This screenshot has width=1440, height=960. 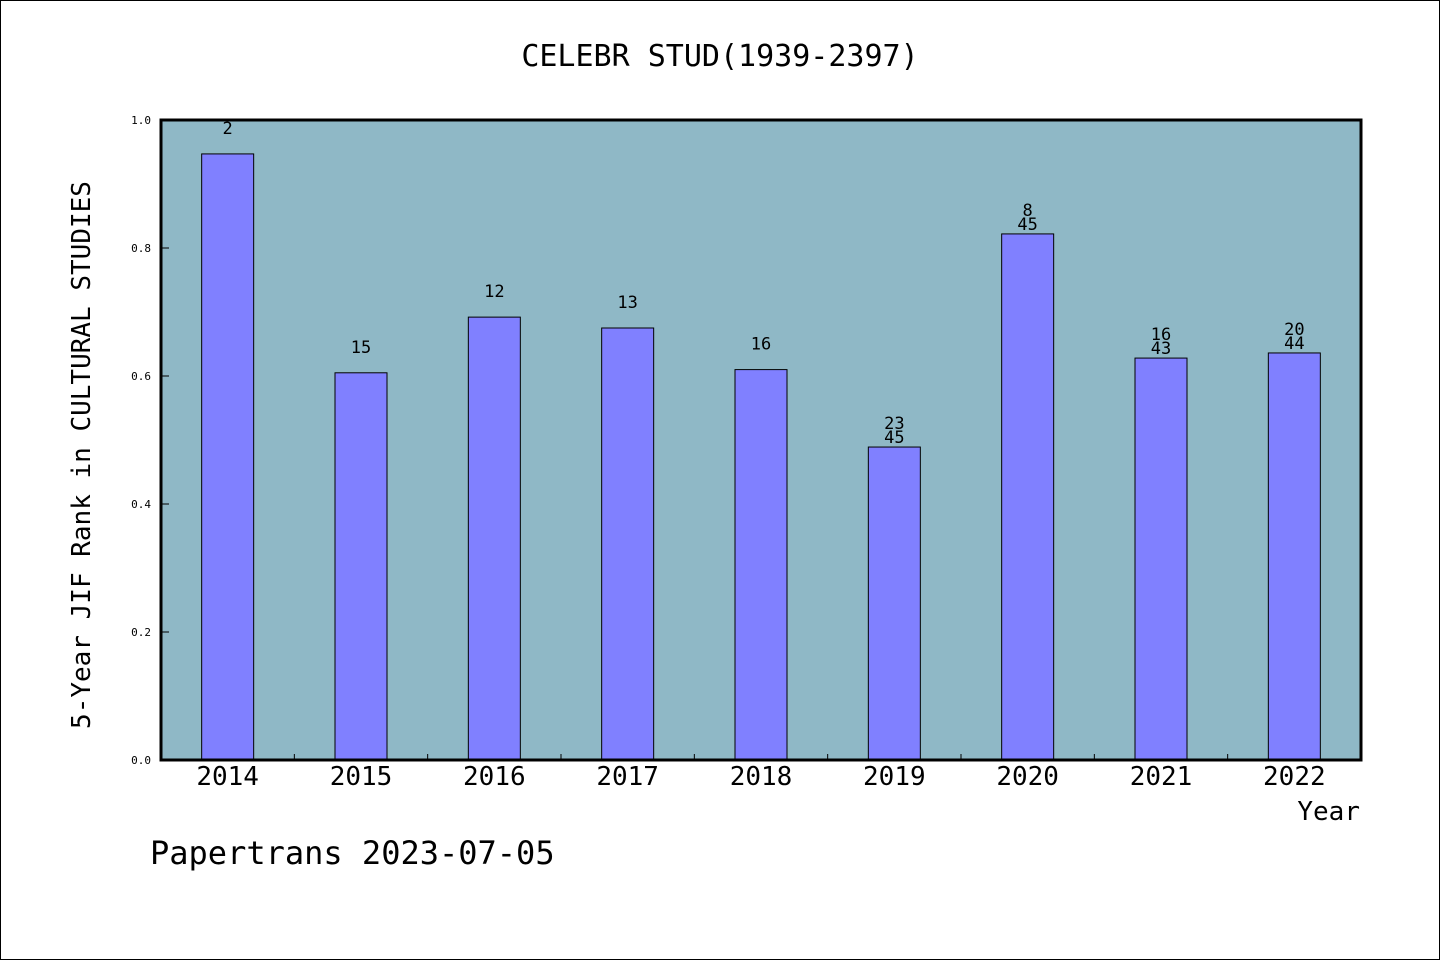 I want to click on bar-2014, so click(x=228, y=457).